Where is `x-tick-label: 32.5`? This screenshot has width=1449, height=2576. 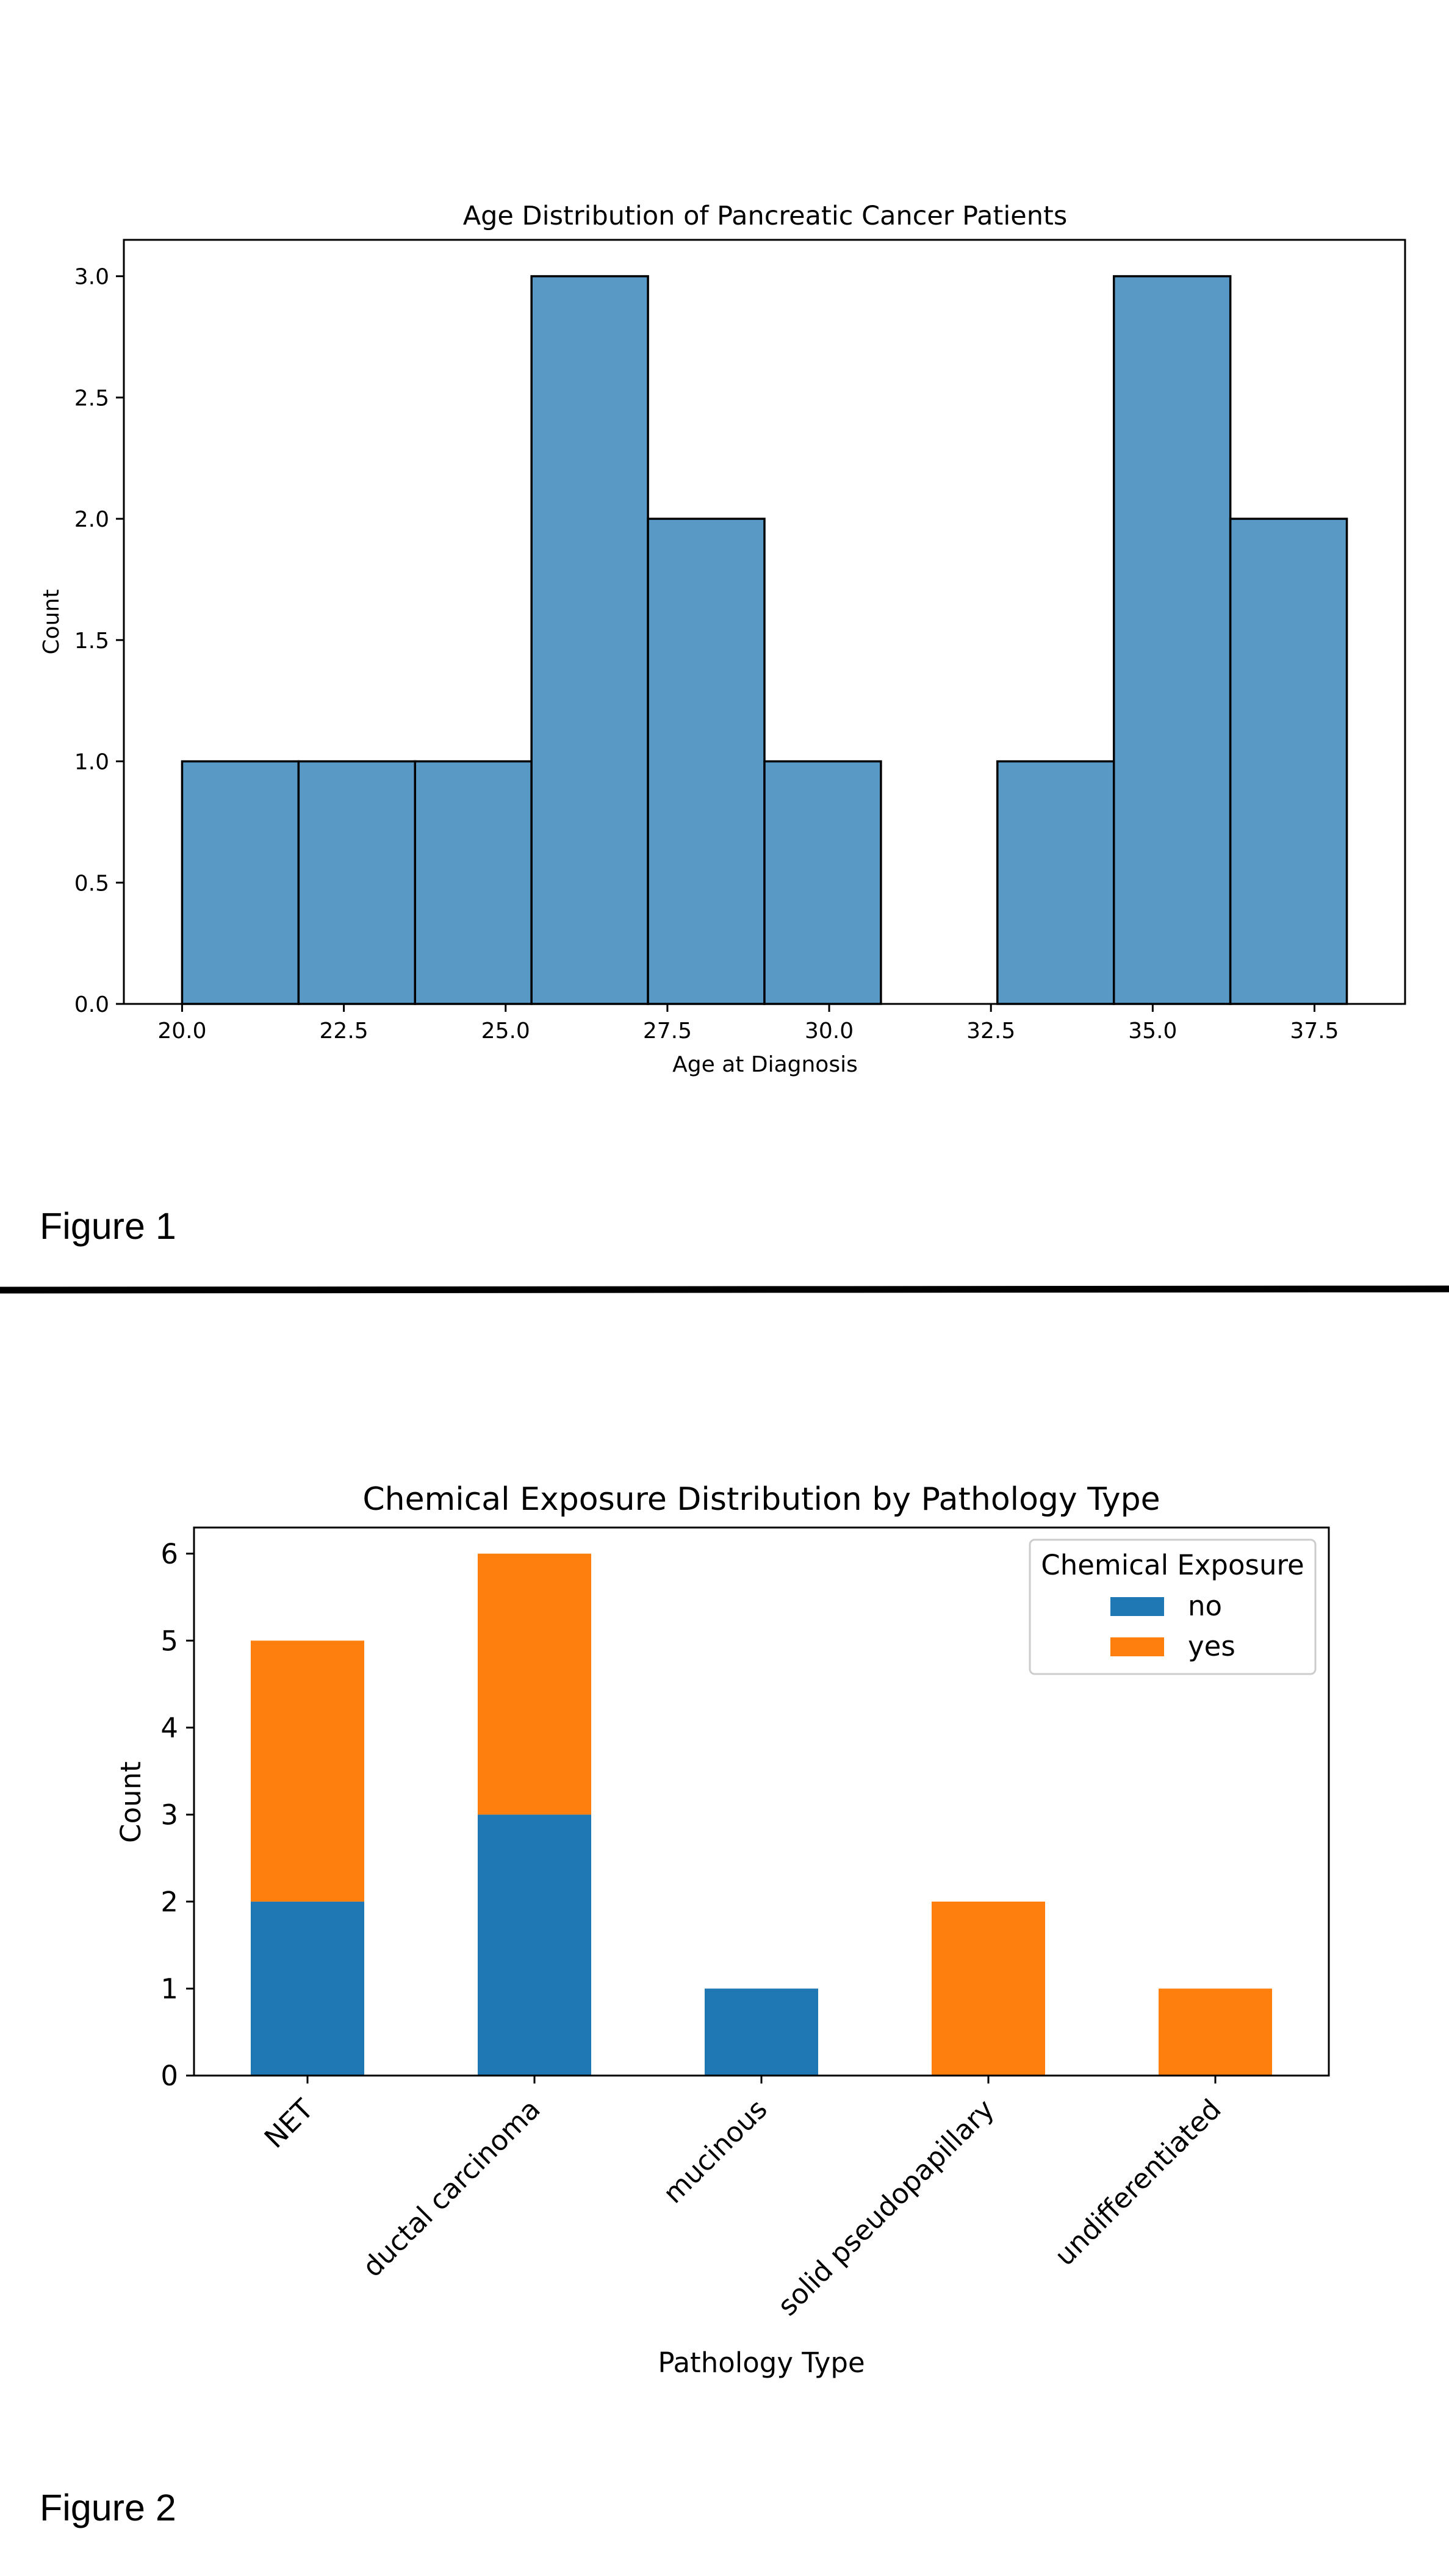
x-tick-label: 32.5 is located at coordinates (990, 1031).